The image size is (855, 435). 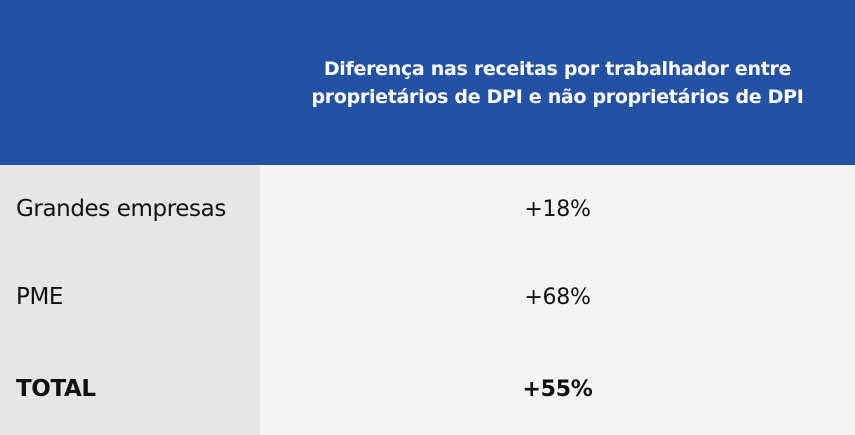 What do you see at coordinates (557, 389) in the screenshot?
I see `row-value-total: +55%` at bounding box center [557, 389].